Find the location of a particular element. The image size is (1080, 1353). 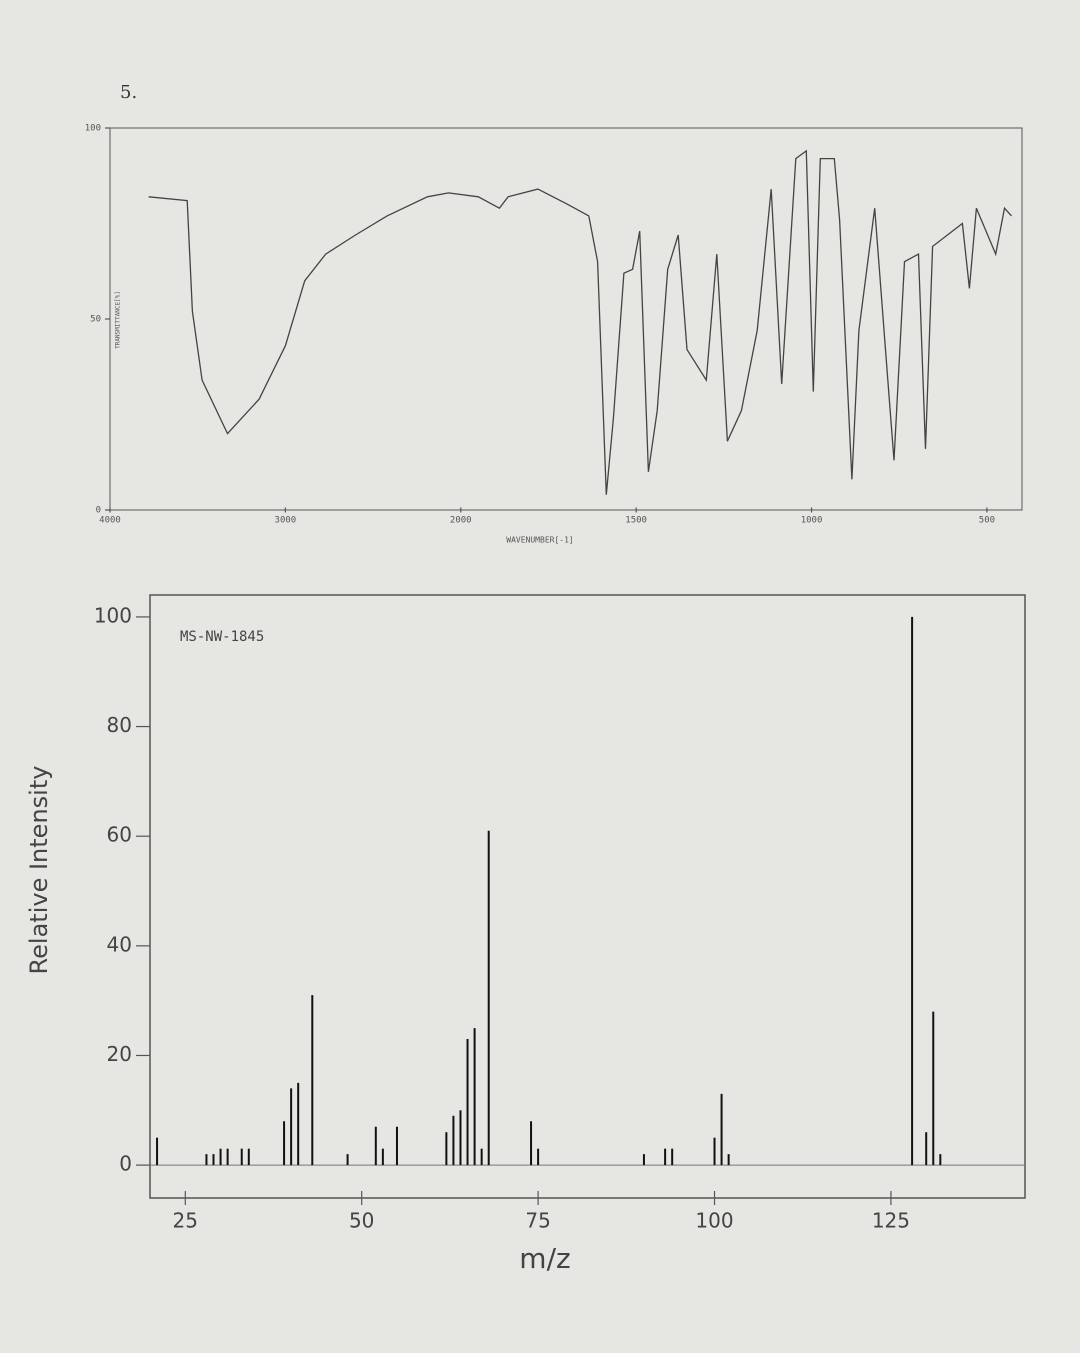

y-tick-label: 60 is located at coordinates (119, 835).